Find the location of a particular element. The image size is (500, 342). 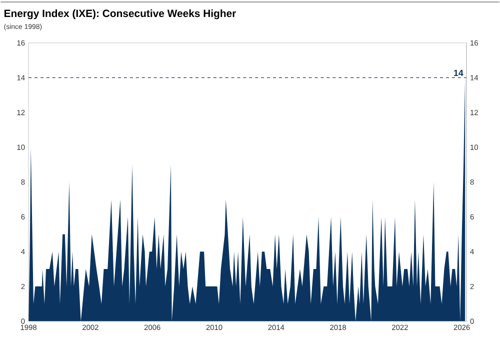

annotation: 14 is located at coordinates (459, 73).